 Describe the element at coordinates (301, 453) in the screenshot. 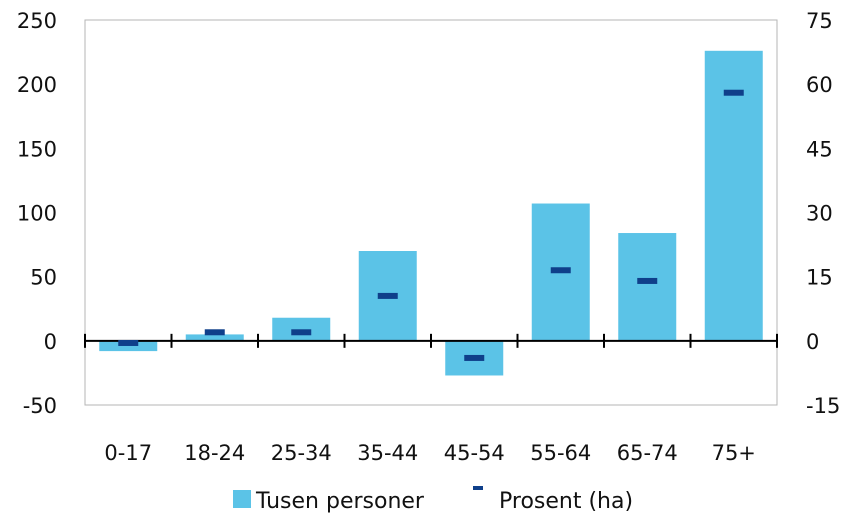

I see `category-label: 25-34` at that location.